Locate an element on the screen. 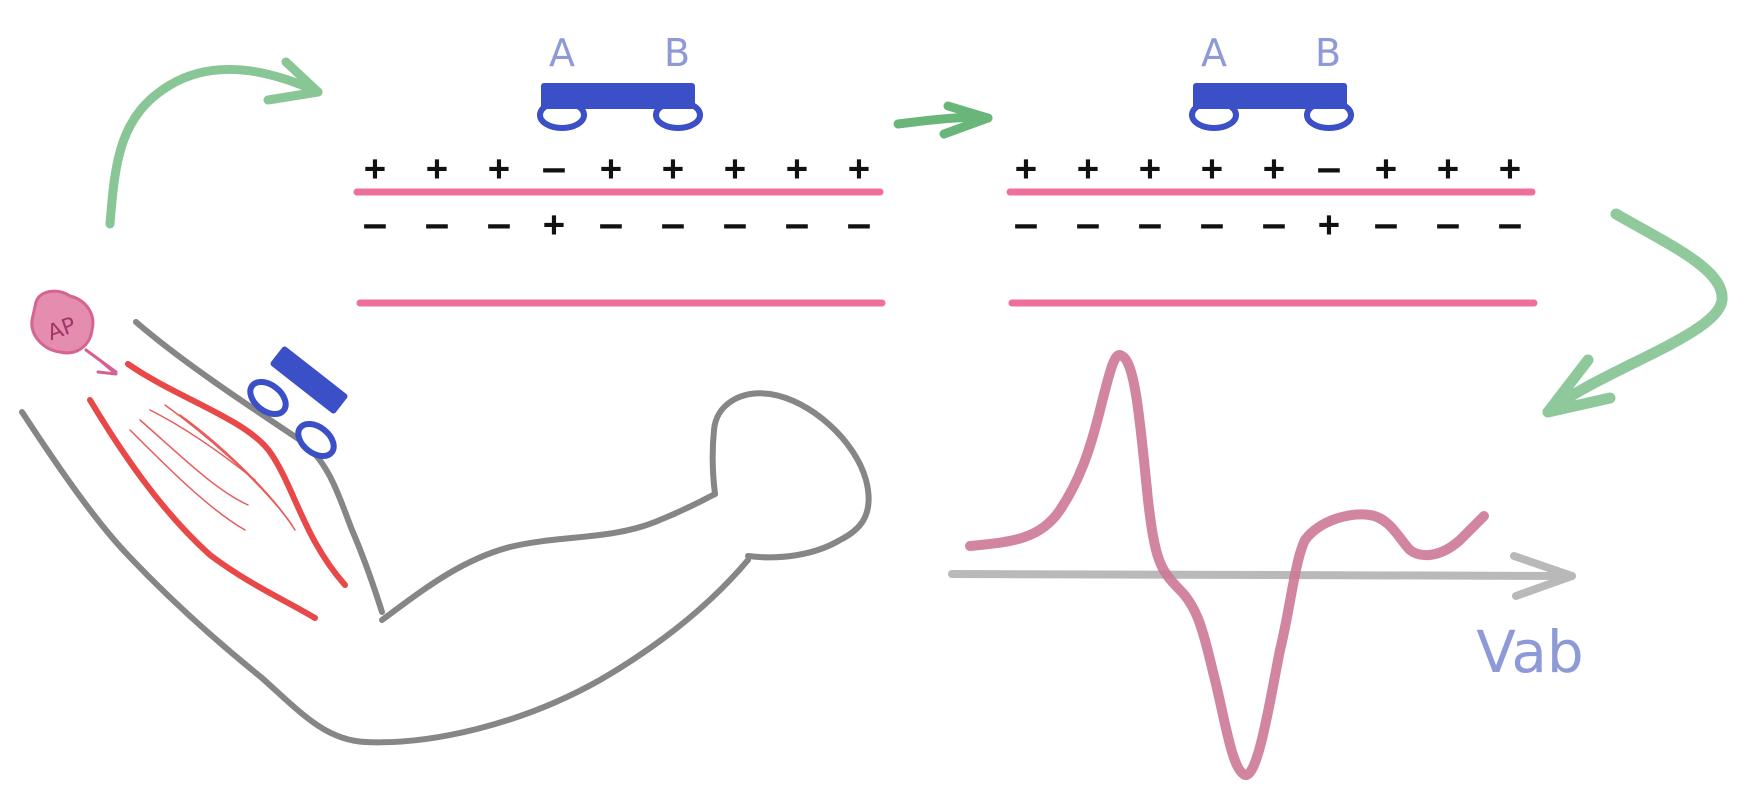 The image size is (1756, 802). signal-axis is located at coordinates (1262, 576).